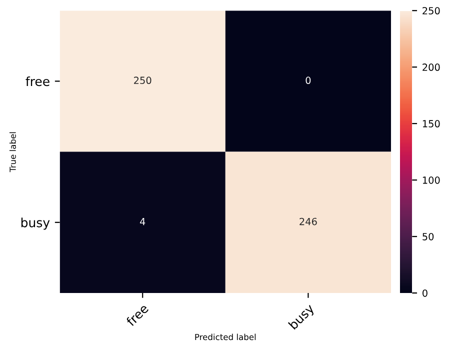  What do you see at coordinates (431, 67) in the screenshot?
I see `color-bar-label: 200` at bounding box center [431, 67].